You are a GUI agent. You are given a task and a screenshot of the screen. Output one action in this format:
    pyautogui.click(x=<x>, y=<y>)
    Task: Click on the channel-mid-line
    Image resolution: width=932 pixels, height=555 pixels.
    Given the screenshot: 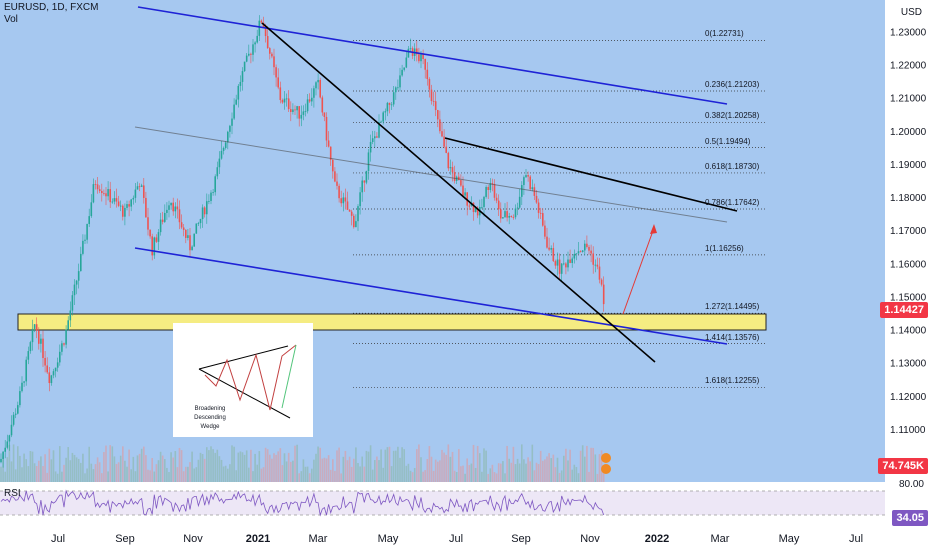 What is the action you would take?
    pyautogui.click(x=431, y=174)
    